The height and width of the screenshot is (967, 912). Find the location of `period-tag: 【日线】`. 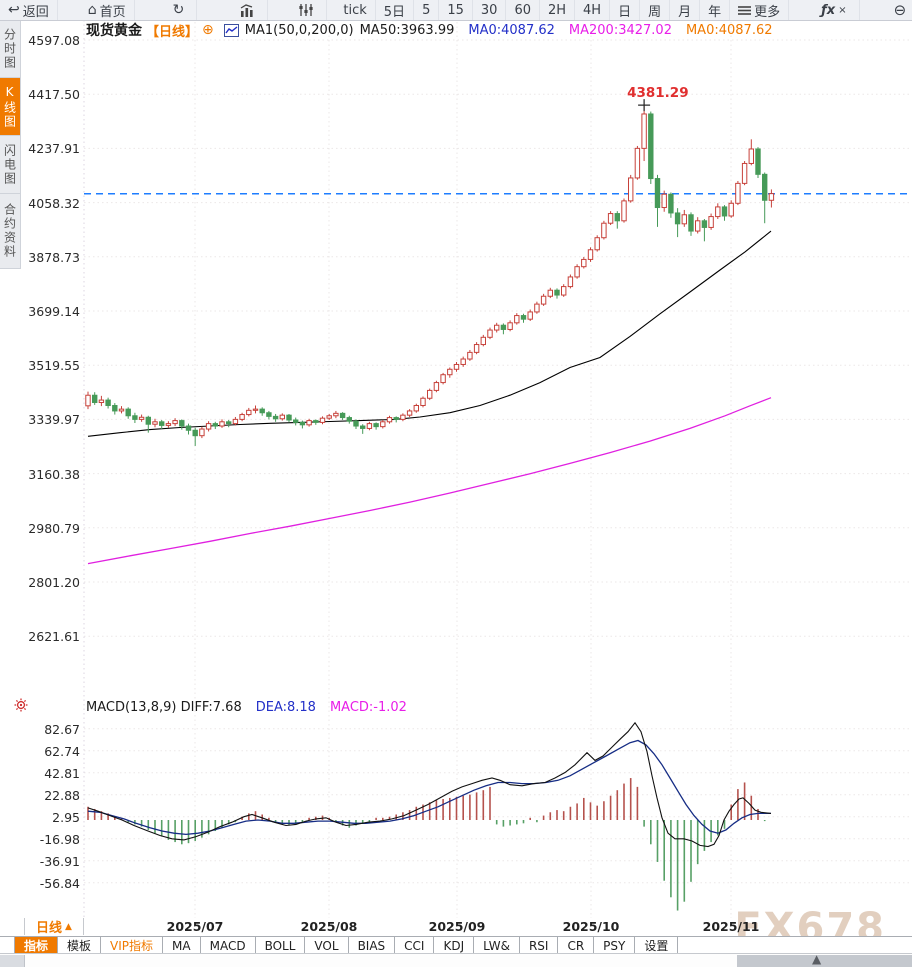

period-tag: 【日线】 is located at coordinates (172, 32).